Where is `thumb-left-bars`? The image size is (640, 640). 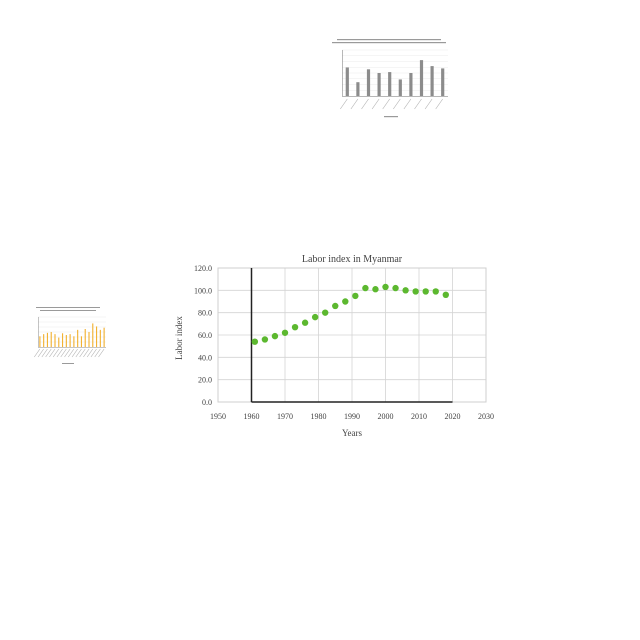
thumb-left-bars is located at coordinates (72, 335).